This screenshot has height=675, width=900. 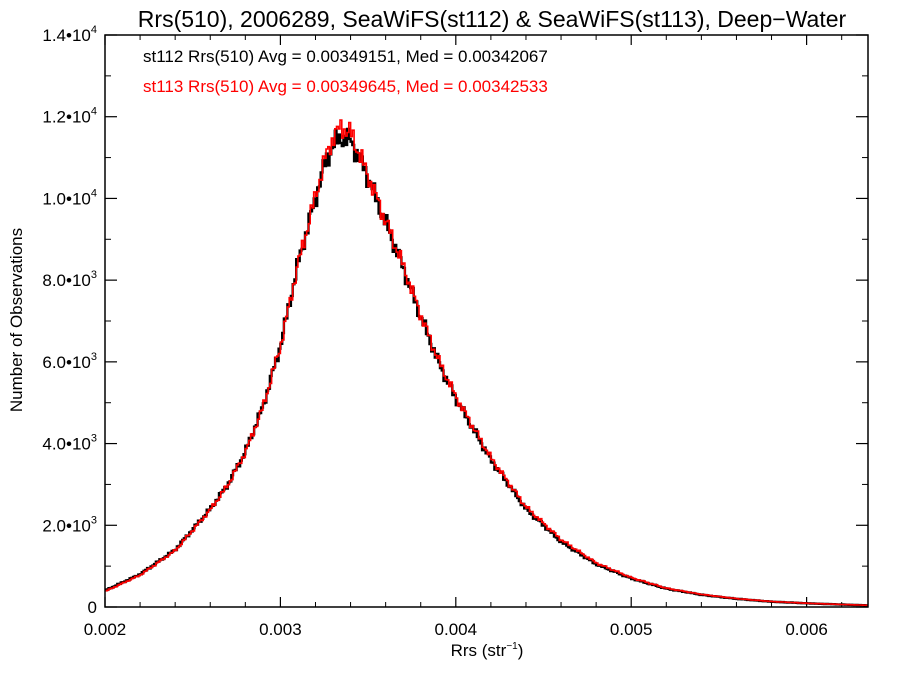 I want to click on y-tick-label-base: 0, so click(x=92, y=607).